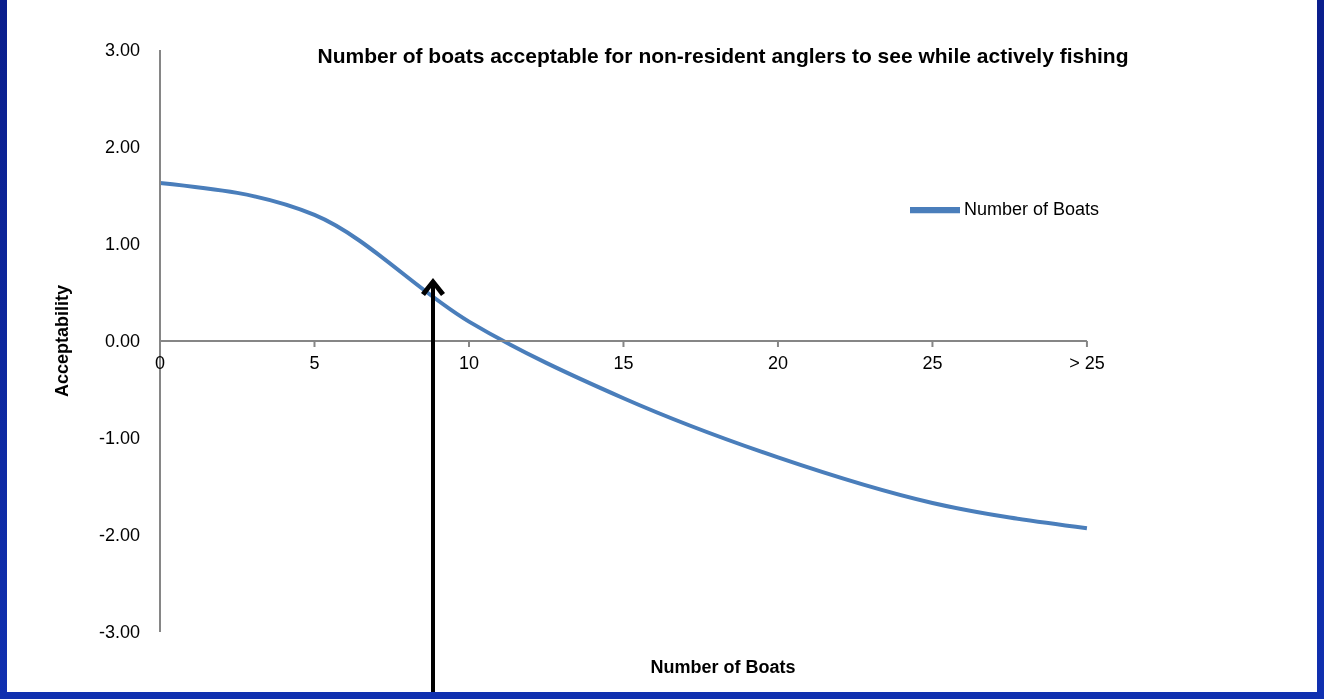  I want to click on legend-label: Number of Boats, so click(1031, 208).